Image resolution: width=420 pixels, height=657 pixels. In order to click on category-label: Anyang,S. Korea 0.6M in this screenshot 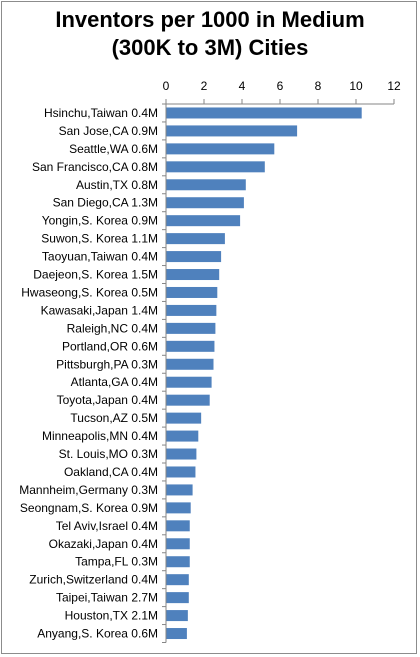, I will do `click(97, 634)`.